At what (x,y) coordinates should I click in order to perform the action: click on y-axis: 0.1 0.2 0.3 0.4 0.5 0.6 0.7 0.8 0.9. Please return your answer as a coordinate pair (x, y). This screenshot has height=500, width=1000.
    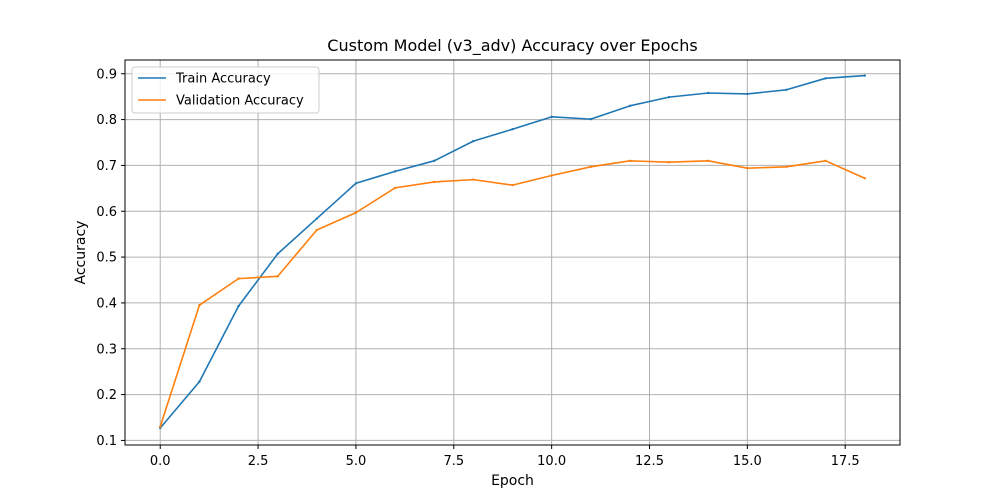
    Looking at the image, I should click on (110, 258).